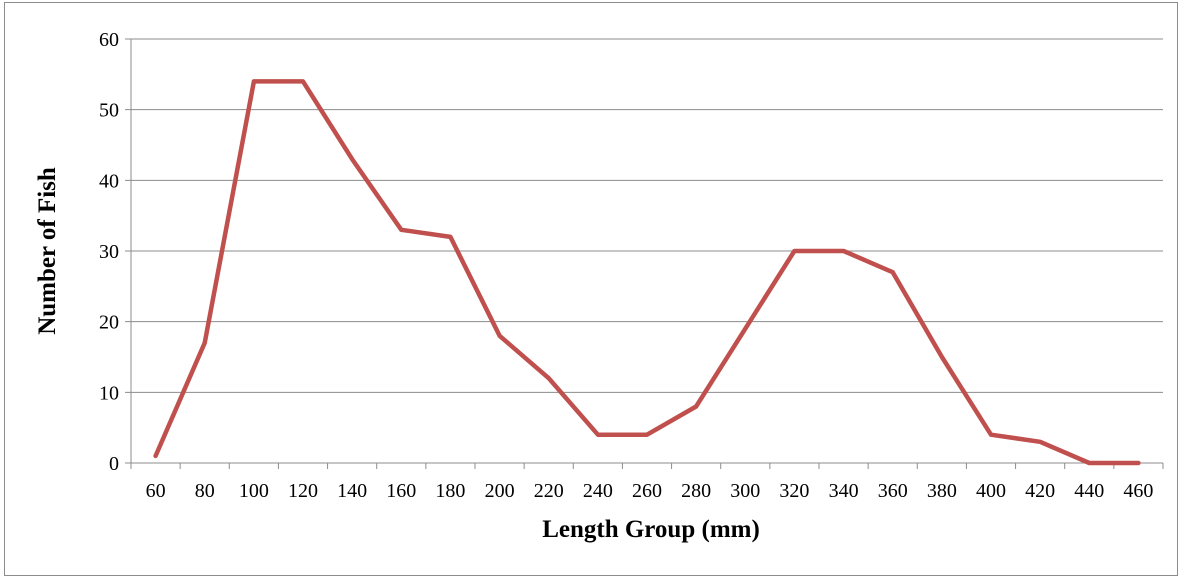  Describe the element at coordinates (114, 464) in the screenshot. I see `y-tick-label: 0` at that location.